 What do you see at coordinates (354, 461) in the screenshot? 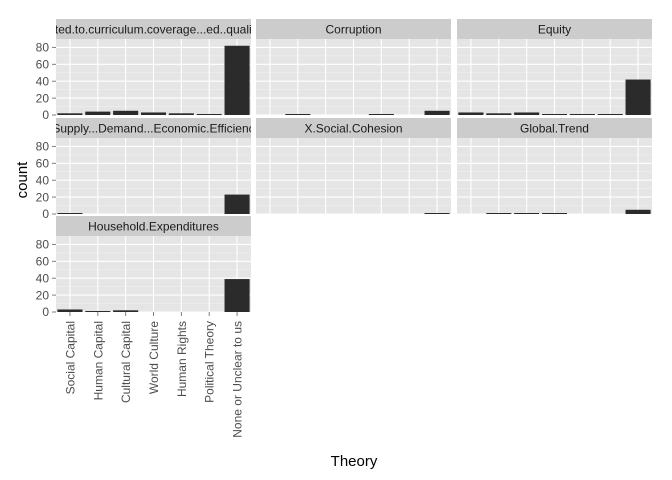
I see `x-axis-title: Theory` at bounding box center [354, 461].